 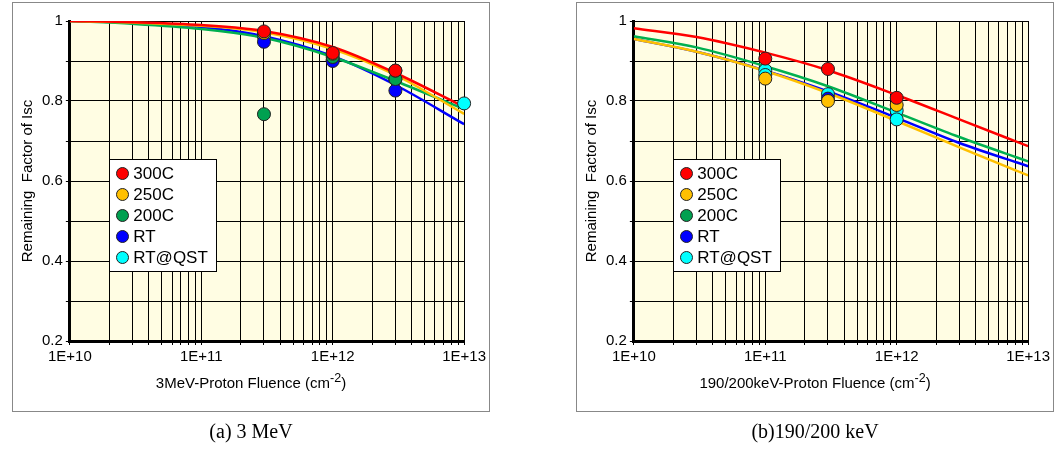 What do you see at coordinates (251, 381) in the screenshot?
I see `x-axis-title: 3MeV-Proton Fluence (cm$^{-2}$)` at bounding box center [251, 381].